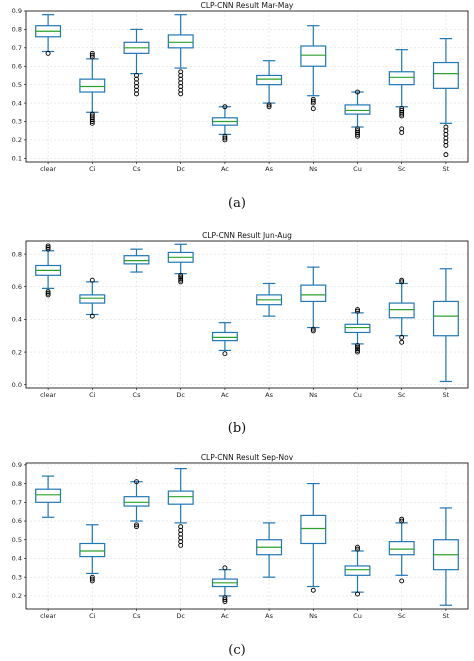 The height and width of the screenshot is (661, 474). What do you see at coordinates (17, 503) in the screenshot?
I see `y-tick-label: 0.7` at bounding box center [17, 503].